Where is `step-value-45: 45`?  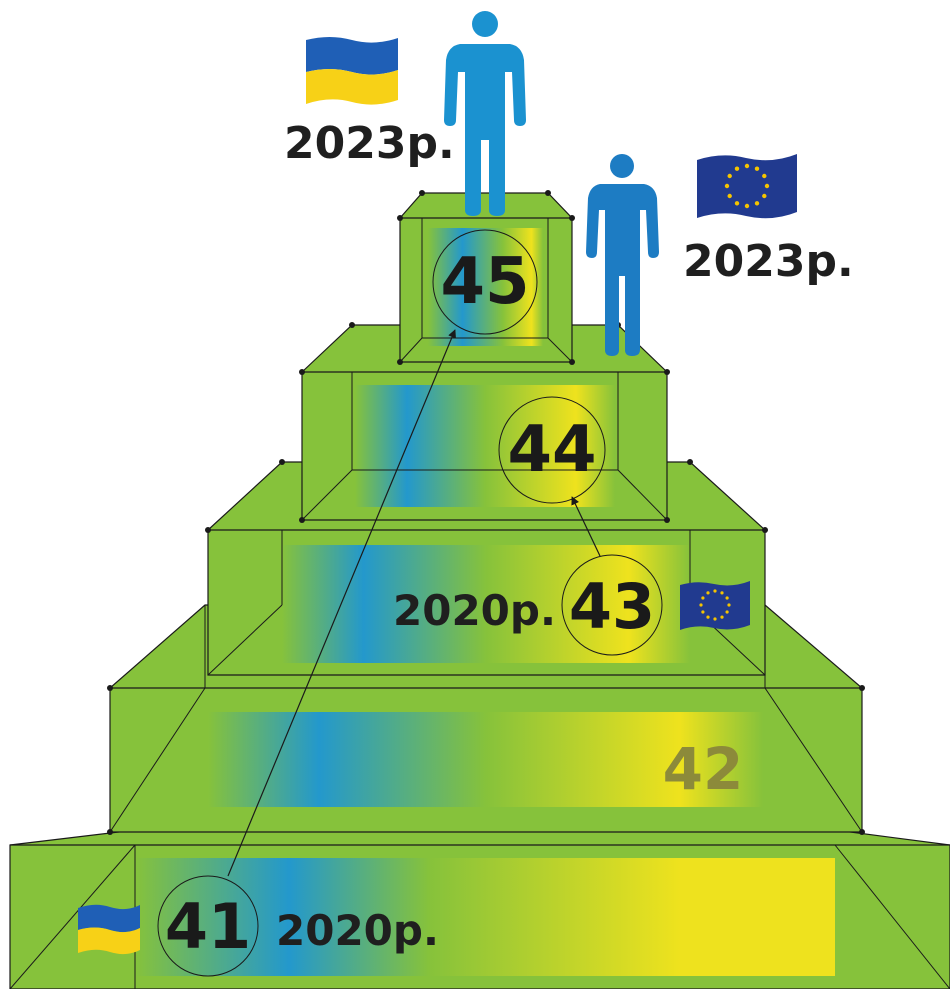 step-value-45: 45 is located at coordinates (485, 282).